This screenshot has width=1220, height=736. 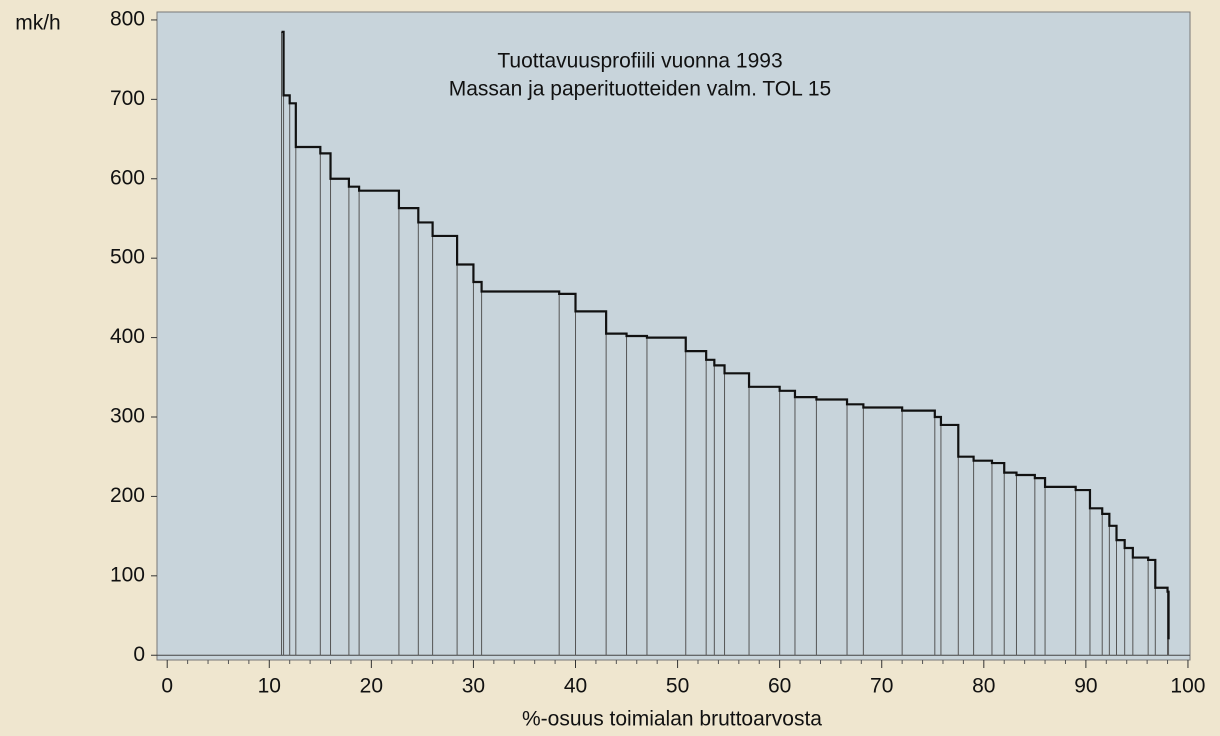 I want to click on y-axis-label: mk/h, so click(x=38, y=23).